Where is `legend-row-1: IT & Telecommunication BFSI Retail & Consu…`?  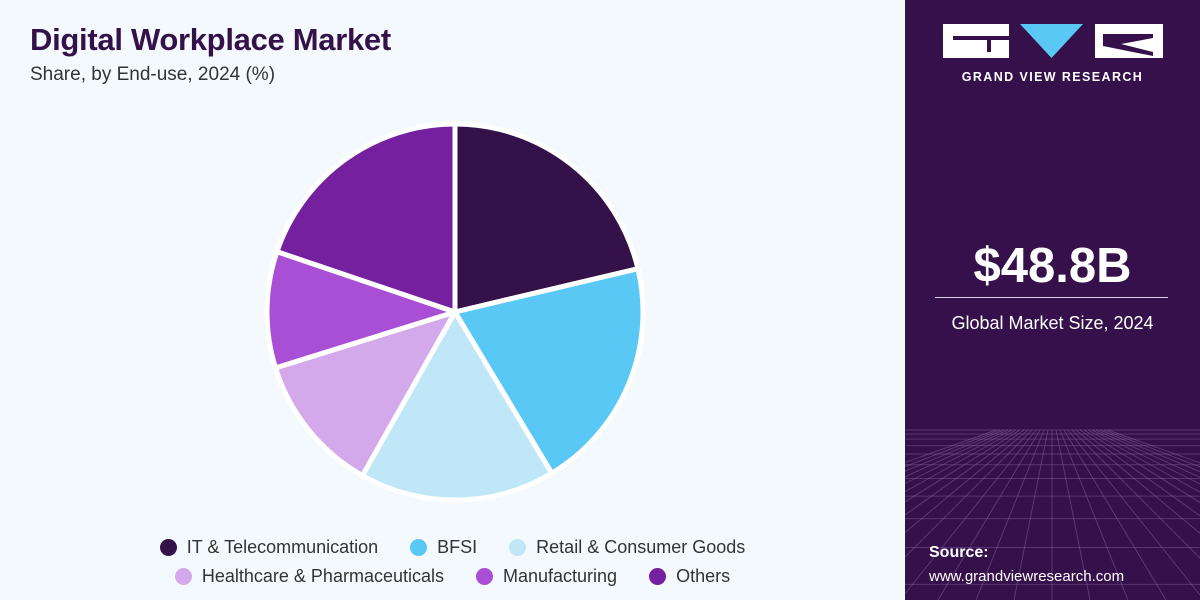
legend-row-1: IT & Telecommunication BFSI Retail & Consu… is located at coordinates (452, 547).